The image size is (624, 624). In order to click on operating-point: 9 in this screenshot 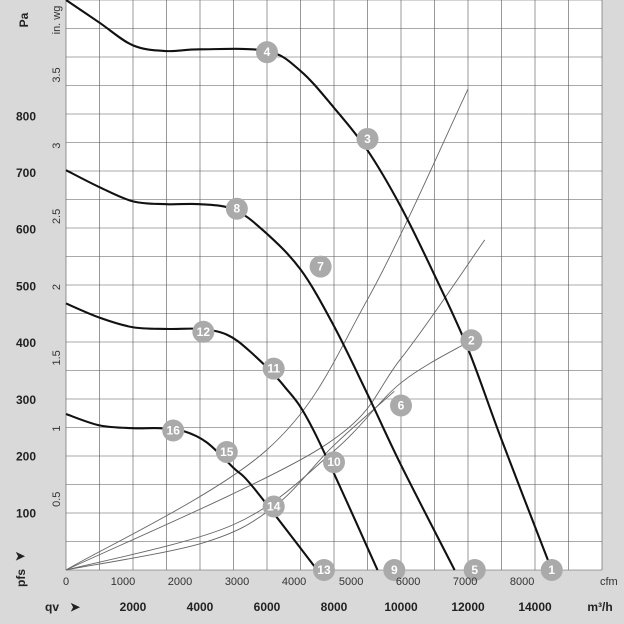, I will do `click(394, 570)`.